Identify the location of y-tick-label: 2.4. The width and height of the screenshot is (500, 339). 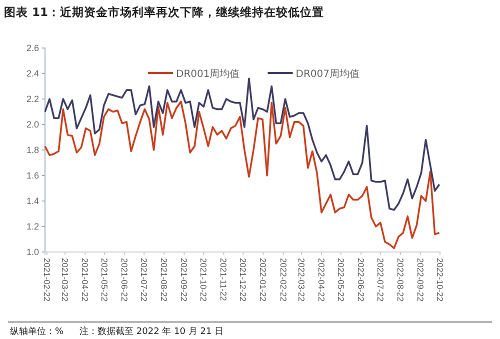
(32, 73).